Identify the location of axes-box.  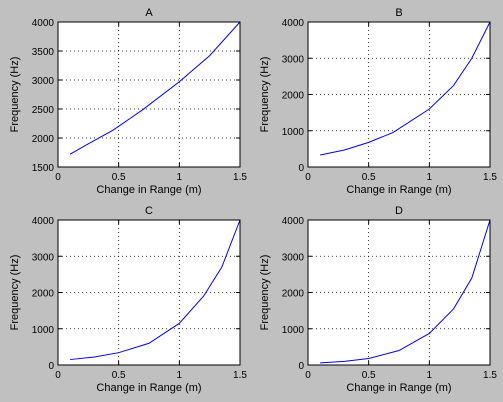
(149, 94).